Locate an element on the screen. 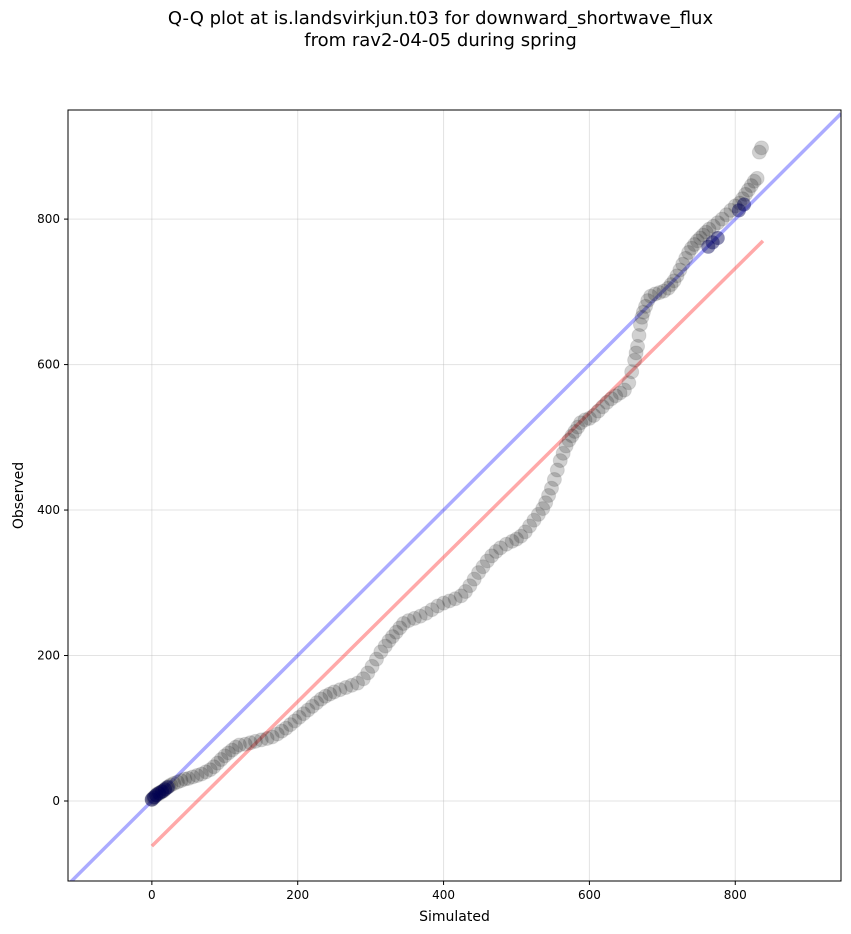 Image resolution: width=851 pixels, height=934 pixels. x-axis-label: Simulated is located at coordinates (454, 917).